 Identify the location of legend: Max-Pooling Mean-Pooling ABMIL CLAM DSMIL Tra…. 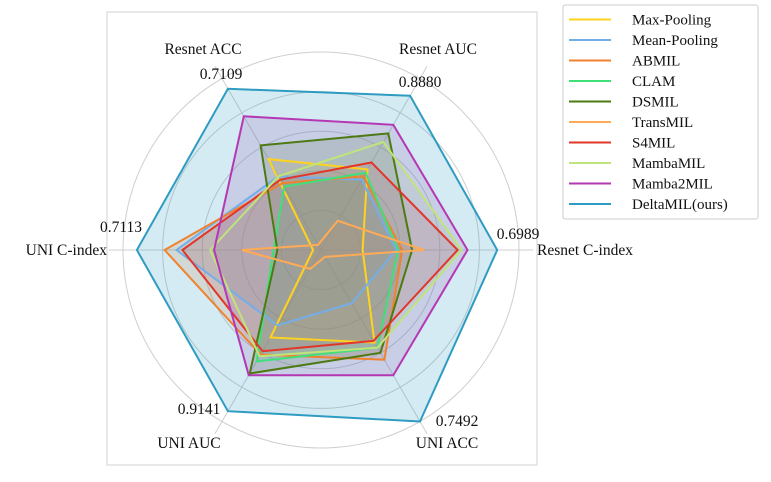
(660, 112).